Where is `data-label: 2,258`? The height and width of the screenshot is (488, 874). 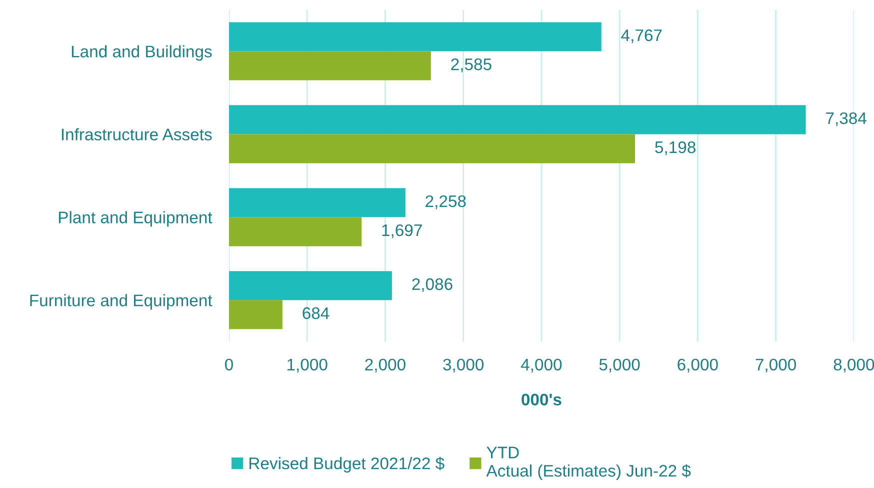 data-label: 2,258 is located at coordinates (446, 202).